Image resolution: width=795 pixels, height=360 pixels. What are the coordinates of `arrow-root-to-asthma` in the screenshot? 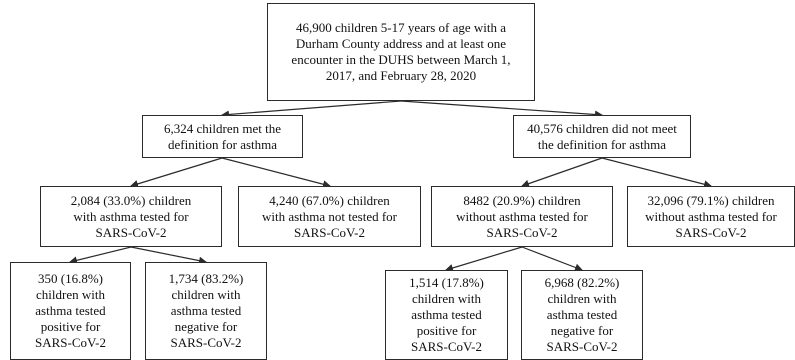 It's located at (311, 109).